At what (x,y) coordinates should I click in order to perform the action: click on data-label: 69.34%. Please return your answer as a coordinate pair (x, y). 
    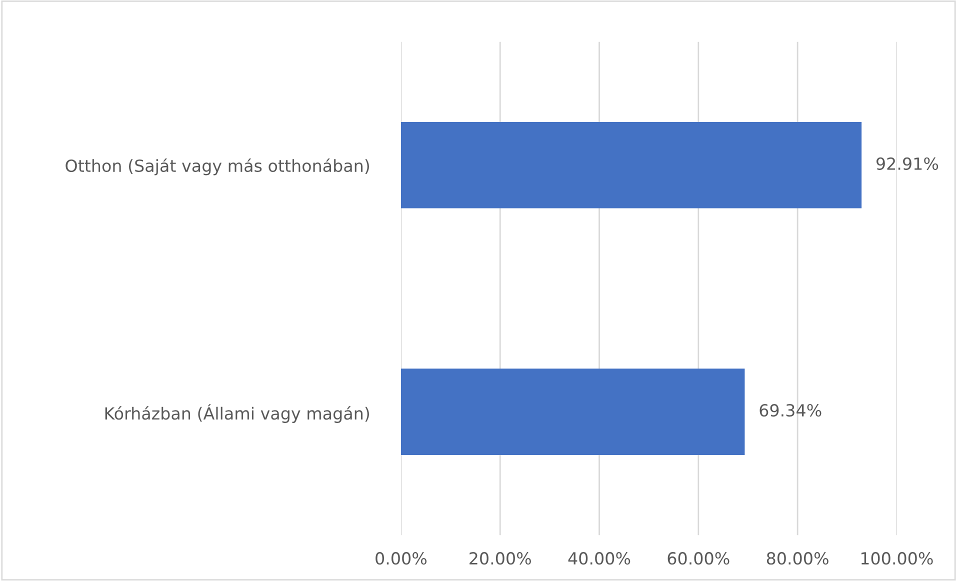
    Looking at the image, I should click on (791, 410).